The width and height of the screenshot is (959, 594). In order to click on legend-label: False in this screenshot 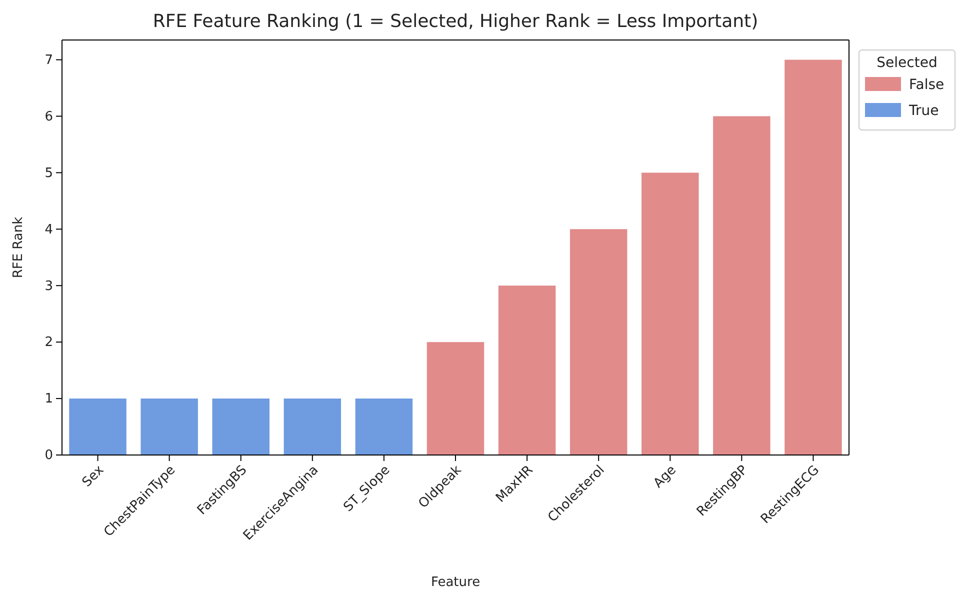, I will do `click(926, 85)`.